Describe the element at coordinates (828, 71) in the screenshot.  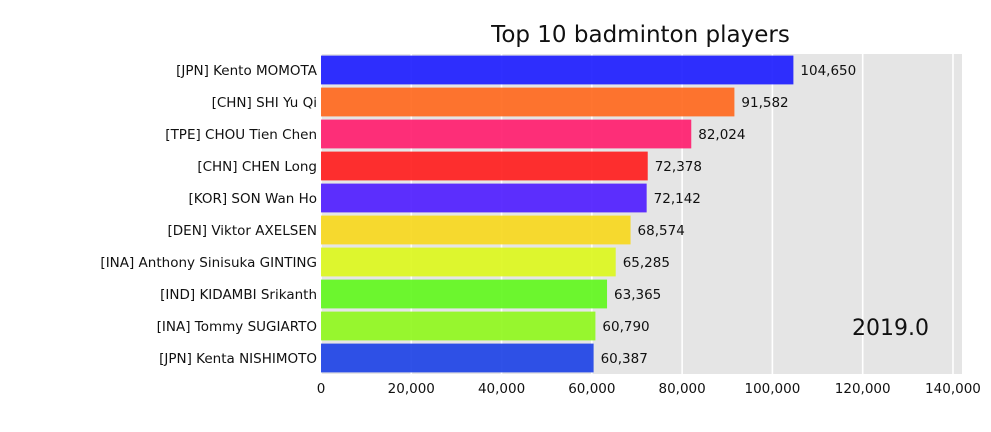
I see `value-label: 104,650` at that location.